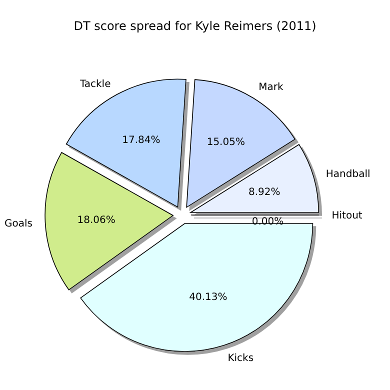 The image size is (390, 390). Describe the element at coordinates (94, 84) in the screenshot. I see `slice-label: Tackle` at that location.